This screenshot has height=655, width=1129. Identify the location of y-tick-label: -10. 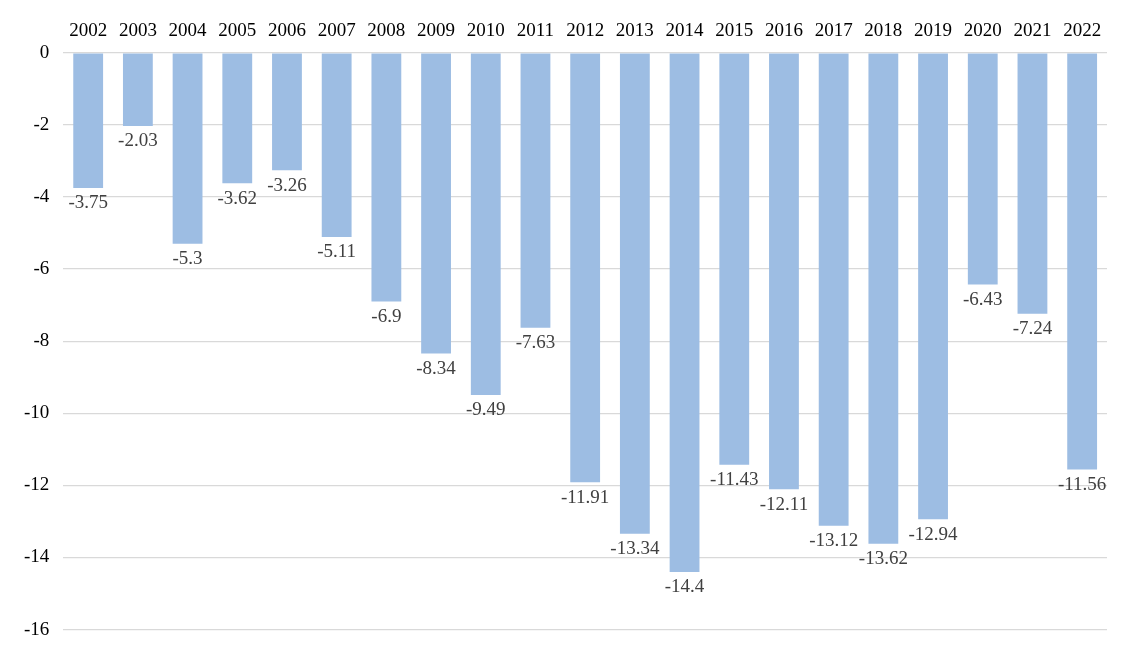
(37, 412).